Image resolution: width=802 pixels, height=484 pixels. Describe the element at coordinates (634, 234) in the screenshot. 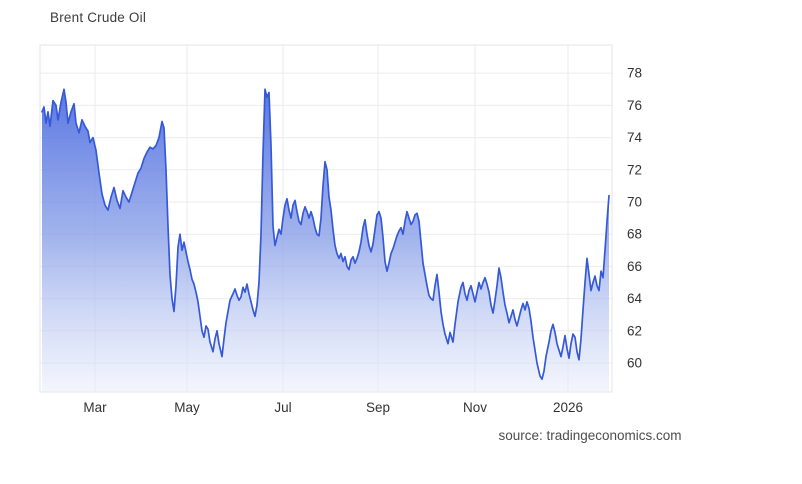

I see `y-tick-label: 68` at that location.